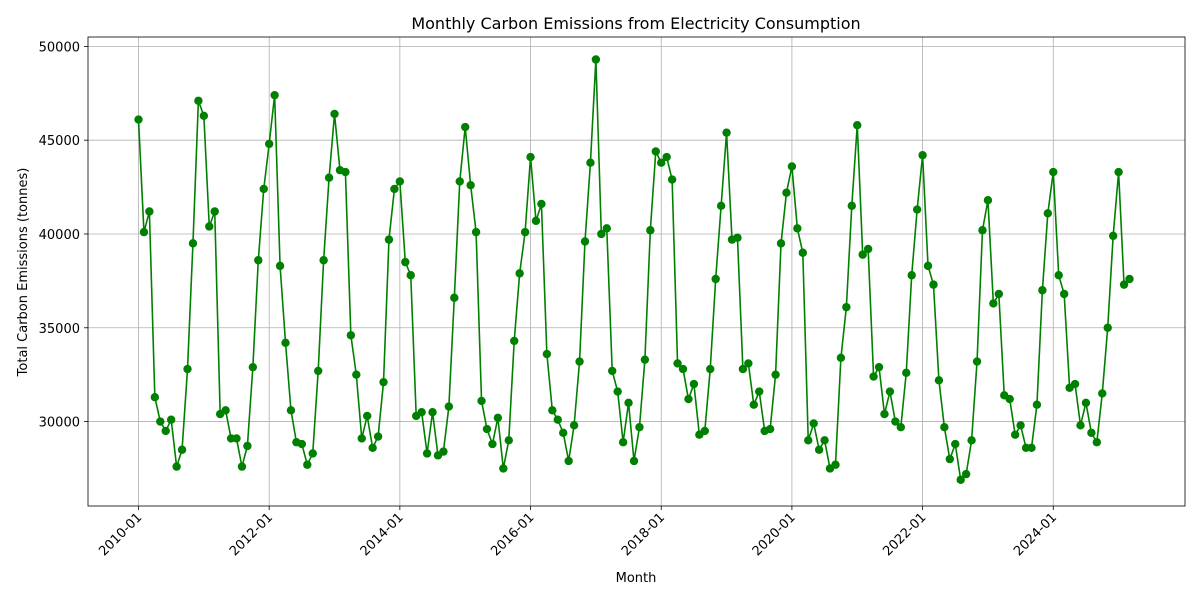 Image resolution: width=1200 pixels, height=600 pixels. Describe the element at coordinates (59, 47) in the screenshot. I see `y-tick-label: 50000` at that location.